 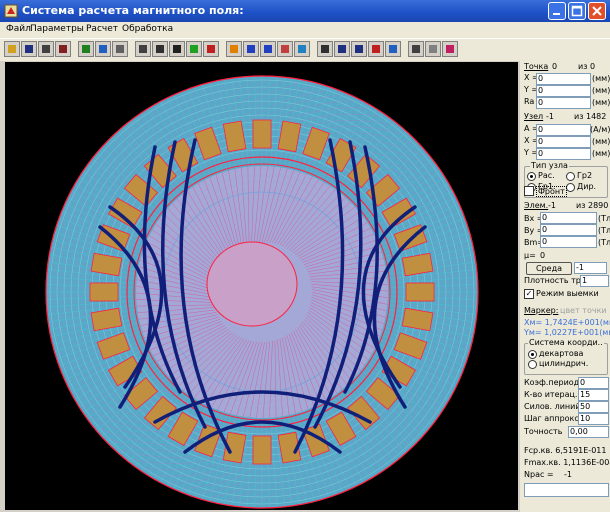 I want to click on minimize-button, so click(x=557, y=11).